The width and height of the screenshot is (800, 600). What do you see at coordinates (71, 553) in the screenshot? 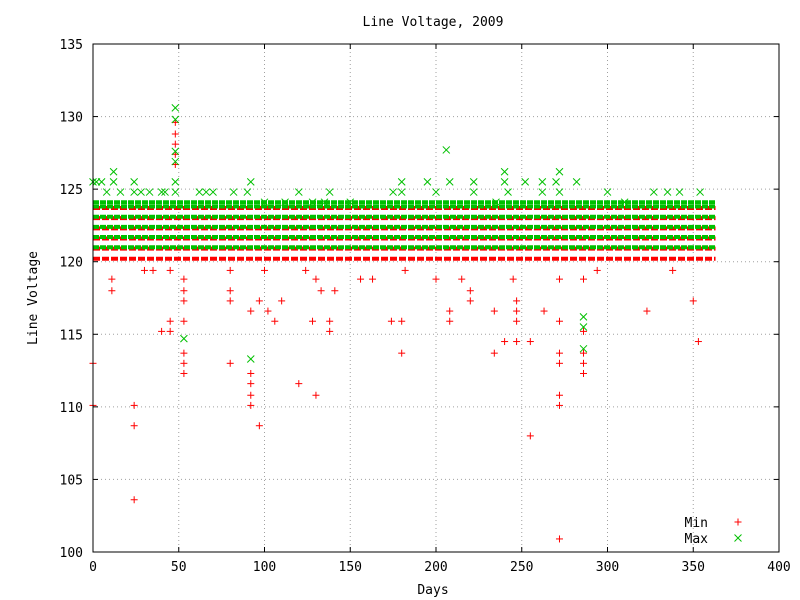
I see `y-tick-label: 100` at bounding box center [71, 553].